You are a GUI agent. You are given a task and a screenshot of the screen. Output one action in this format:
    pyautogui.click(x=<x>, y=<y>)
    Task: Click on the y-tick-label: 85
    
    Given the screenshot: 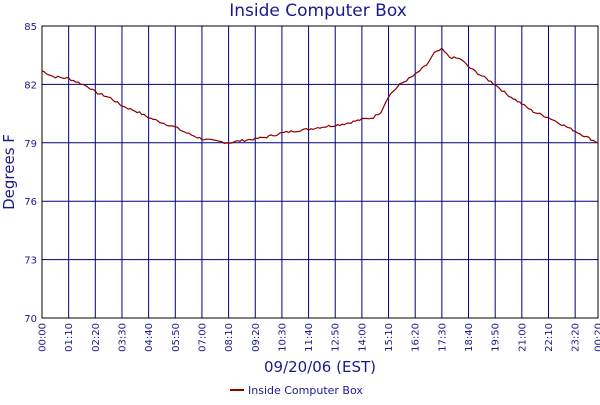 What is the action you would take?
    pyautogui.click(x=30, y=27)
    